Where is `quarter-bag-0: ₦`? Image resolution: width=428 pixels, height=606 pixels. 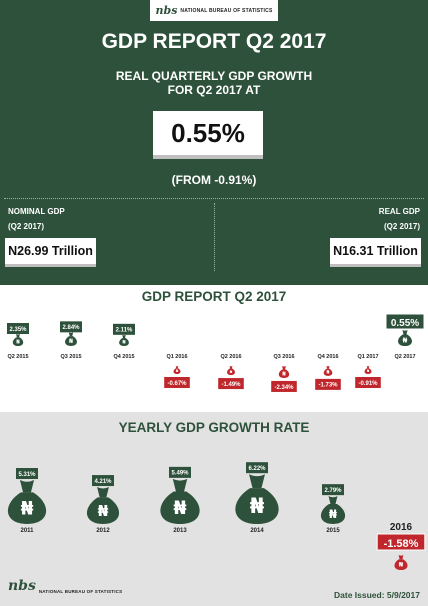
quarter-bag-0: ₦ is located at coordinates (18, 340).